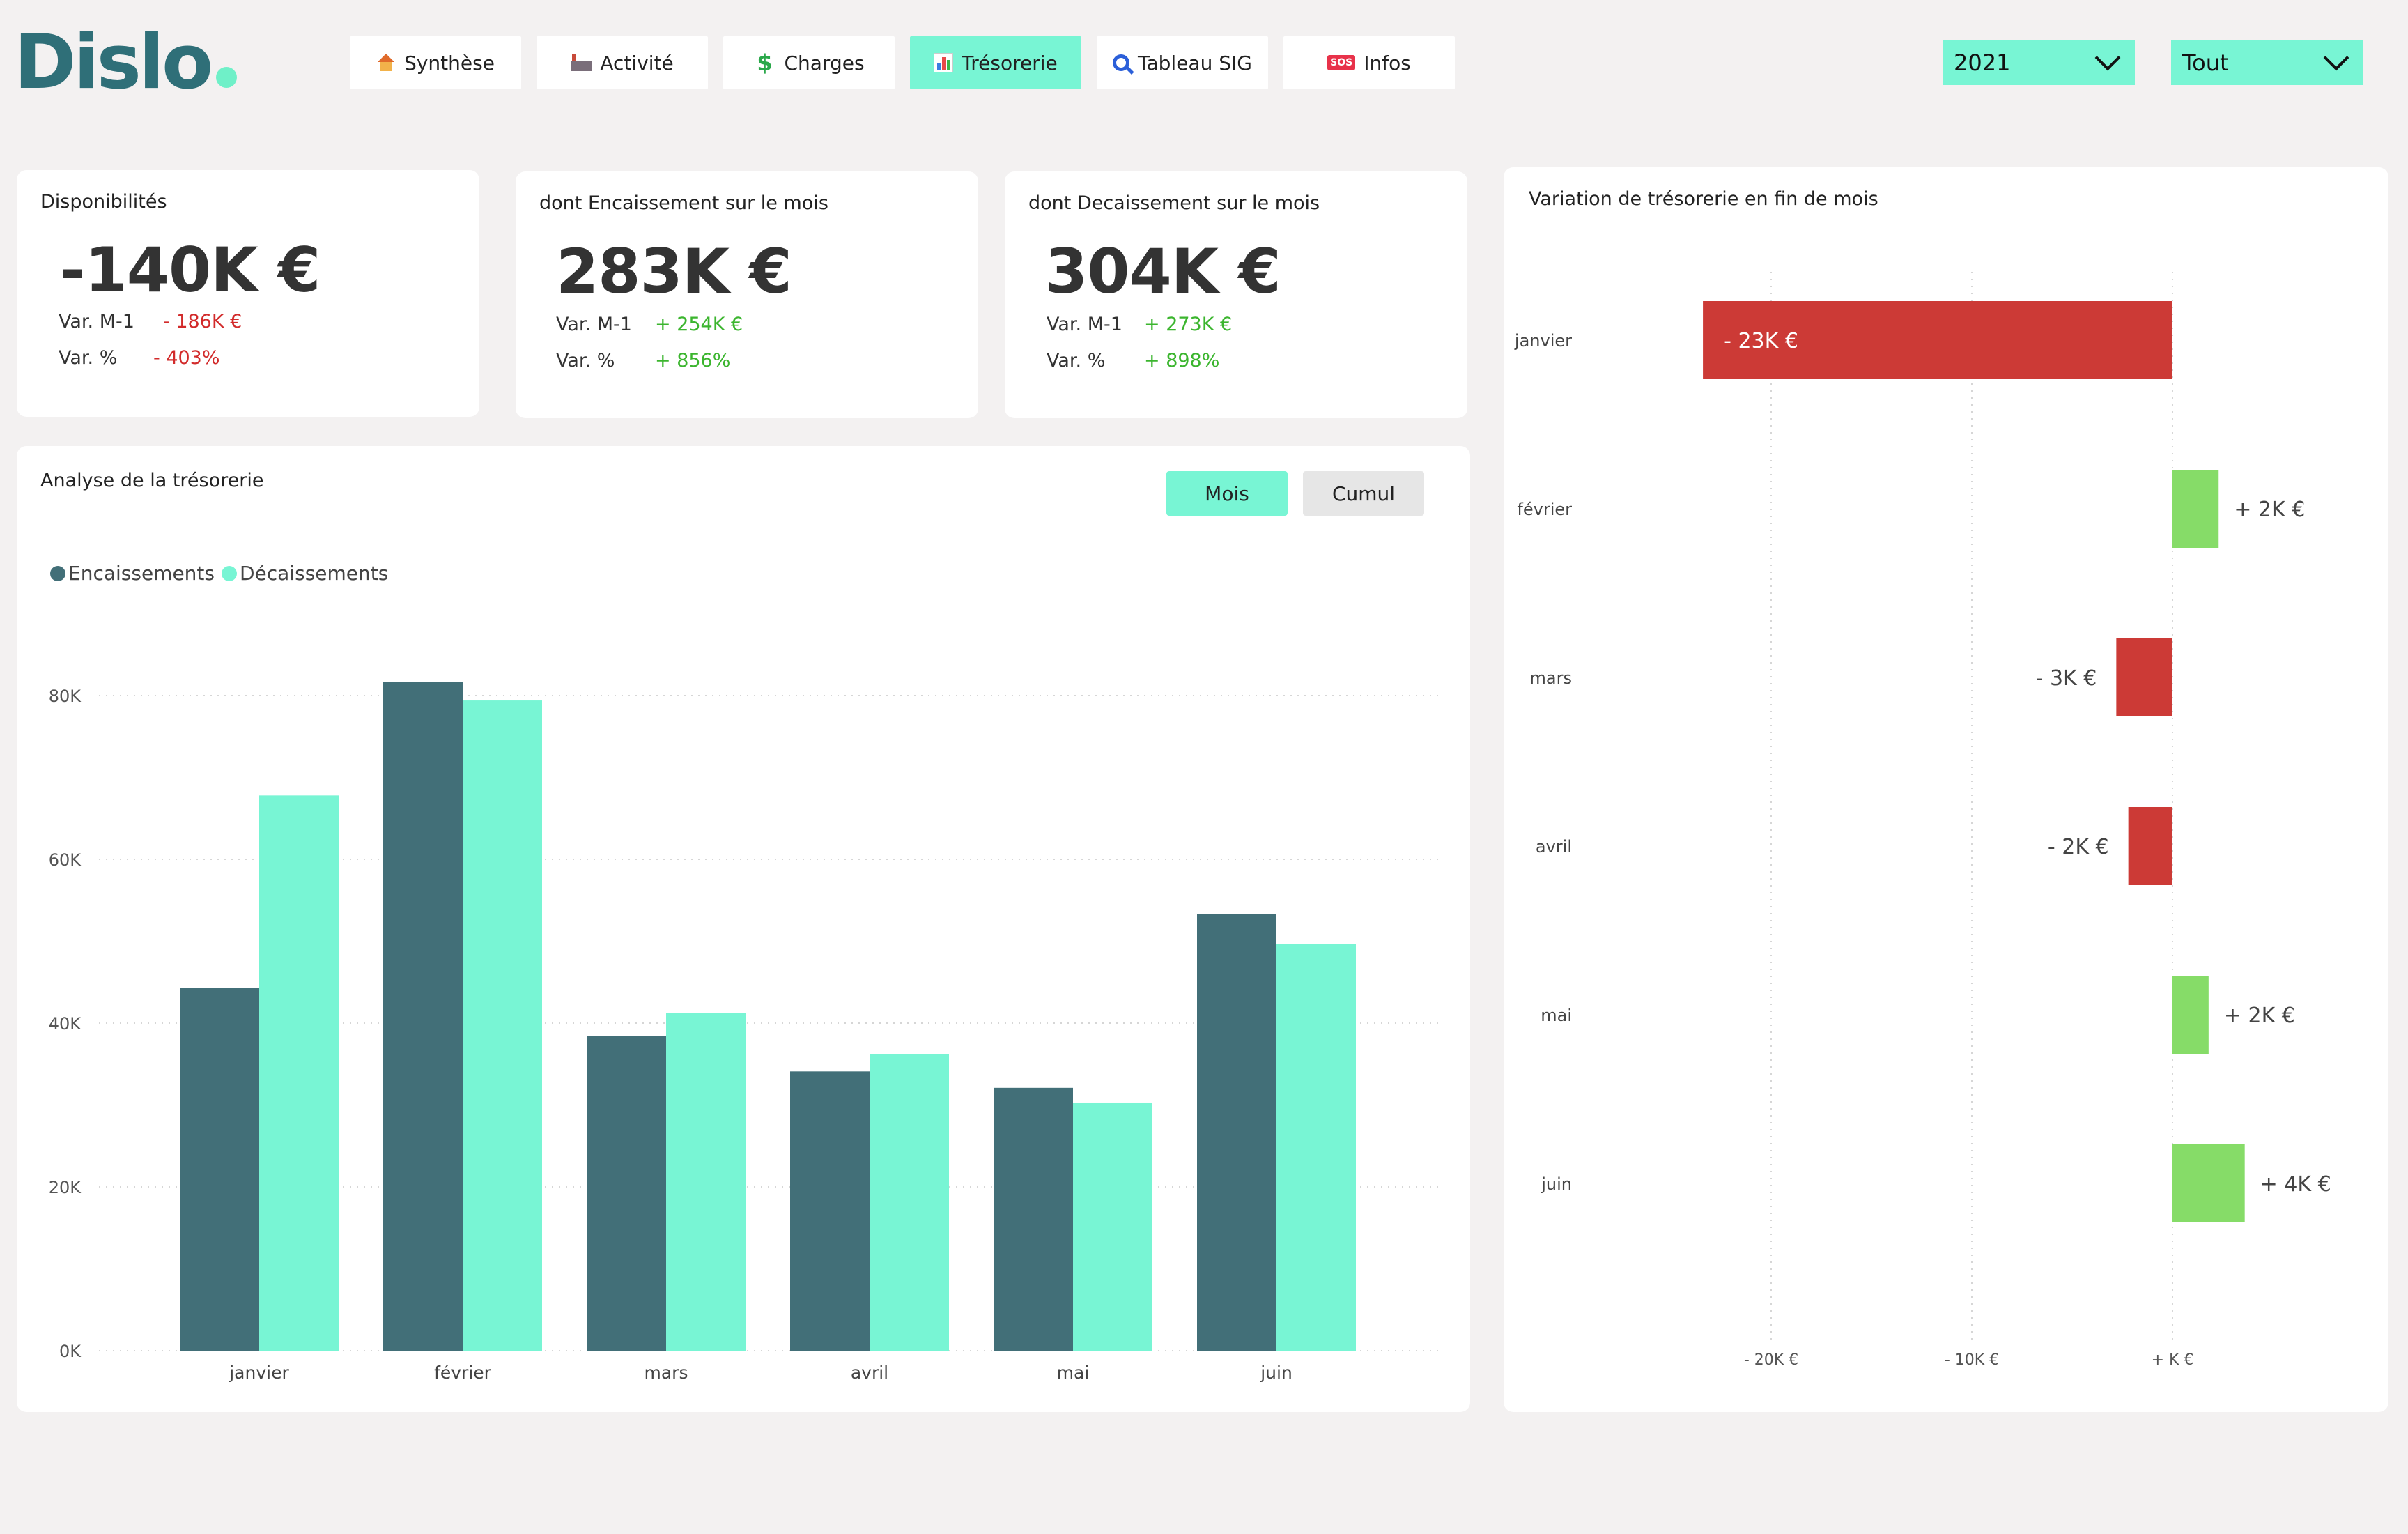  I want to click on kpi-value: 304K €, so click(1163, 271).